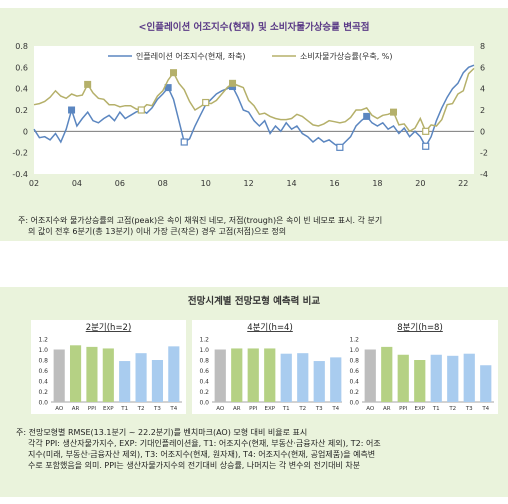 Image resolution: width=508 pixels, height=504 pixels. I want to click on y-right-tick-label: -2, so click(484, 153).